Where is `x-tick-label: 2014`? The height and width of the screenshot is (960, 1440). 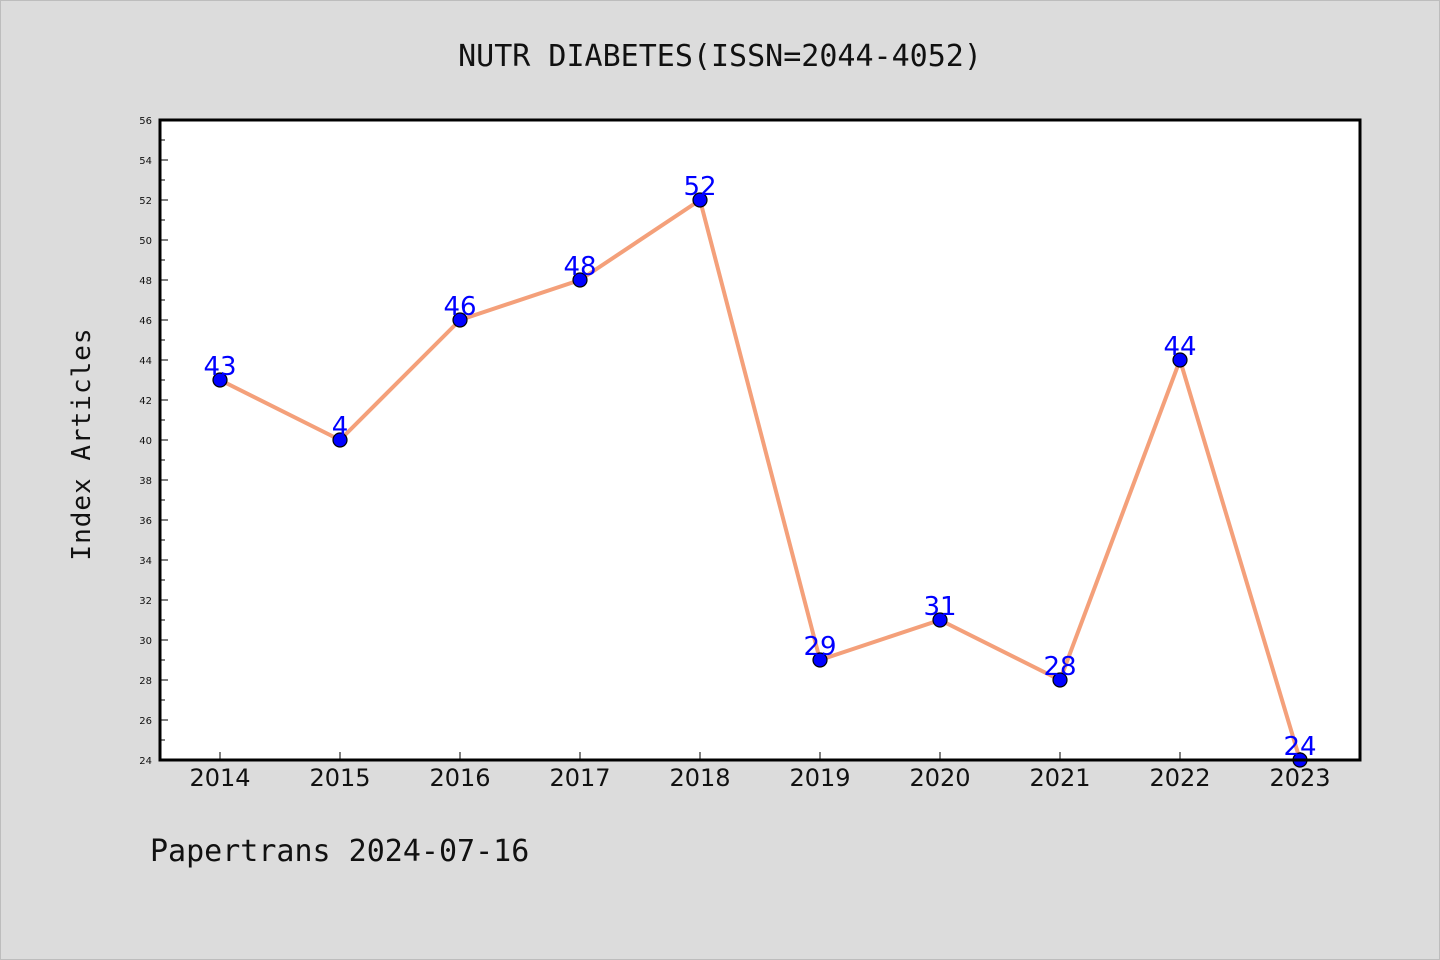 x-tick-label: 2014 is located at coordinates (219, 778).